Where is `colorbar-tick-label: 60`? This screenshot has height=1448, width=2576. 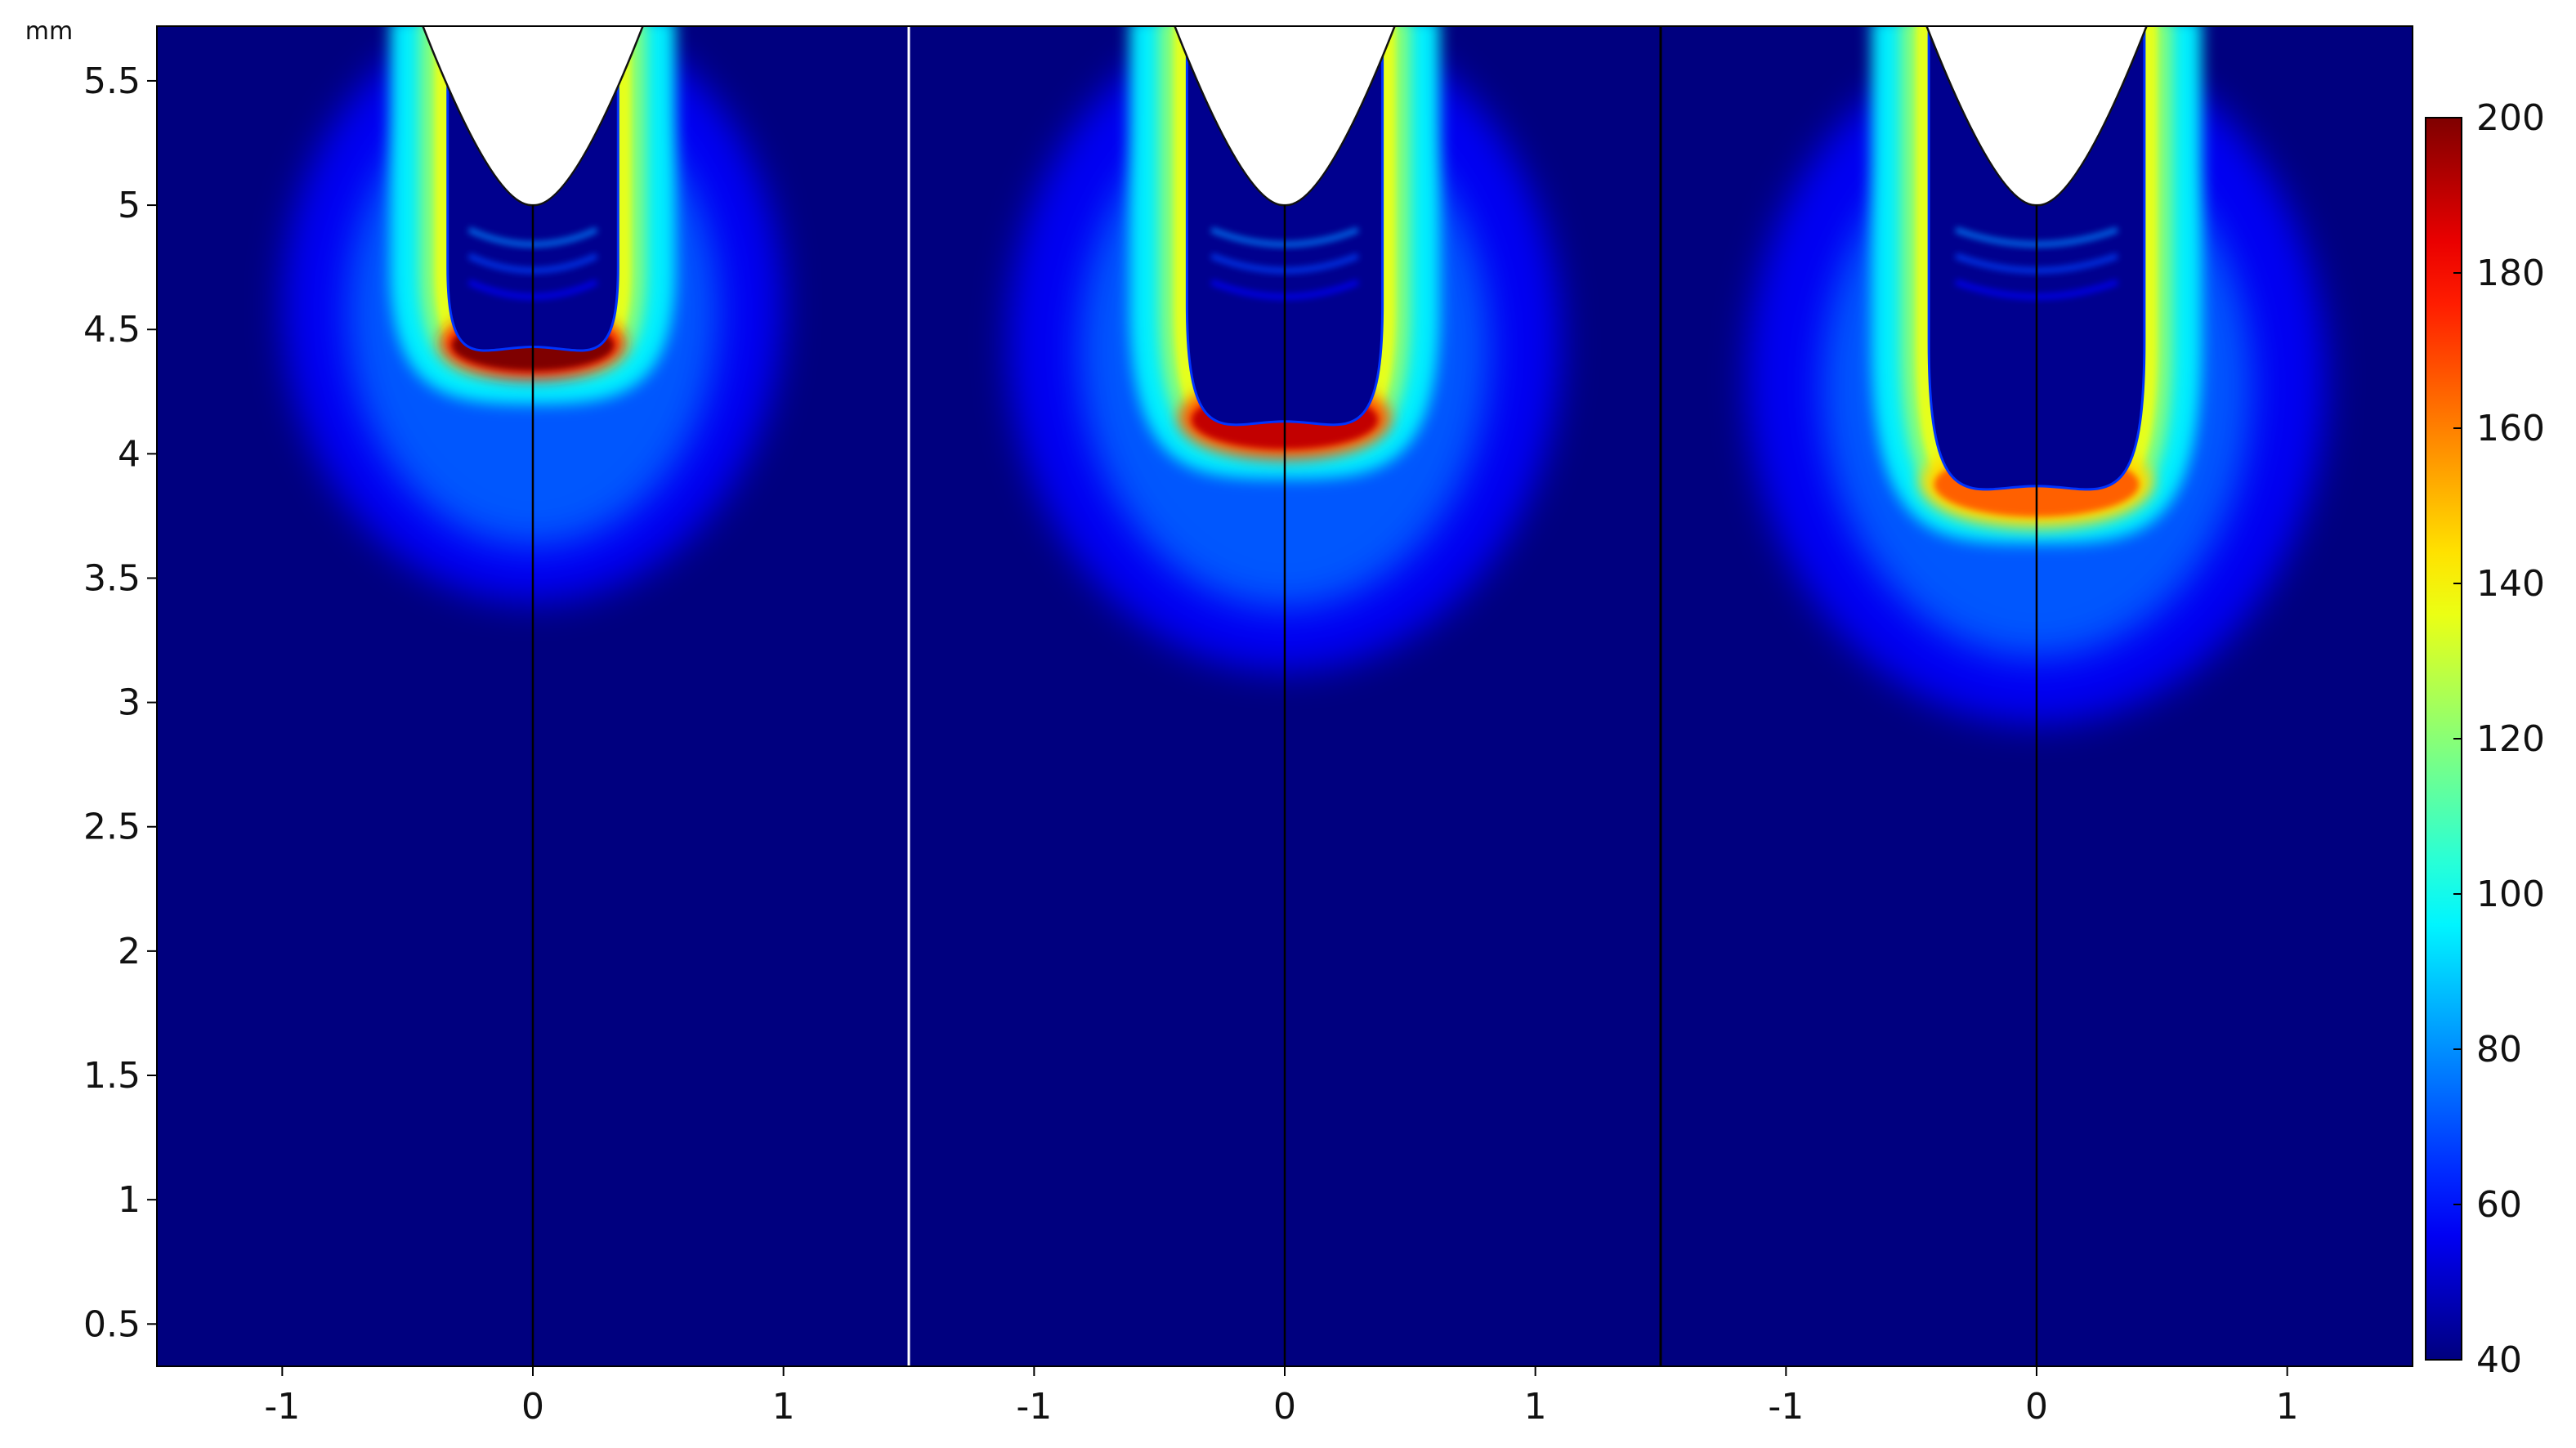 colorbar-tick-label: 60 is located at coordinates (2499, 1205).